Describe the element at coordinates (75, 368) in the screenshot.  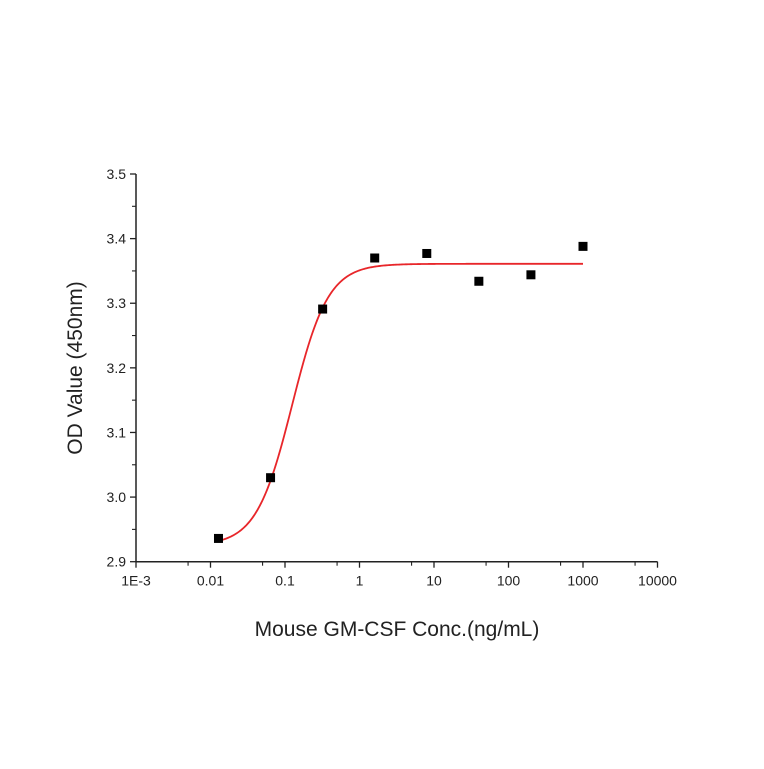
I see `y-axis-label: OD Value (450nm)` at that location.